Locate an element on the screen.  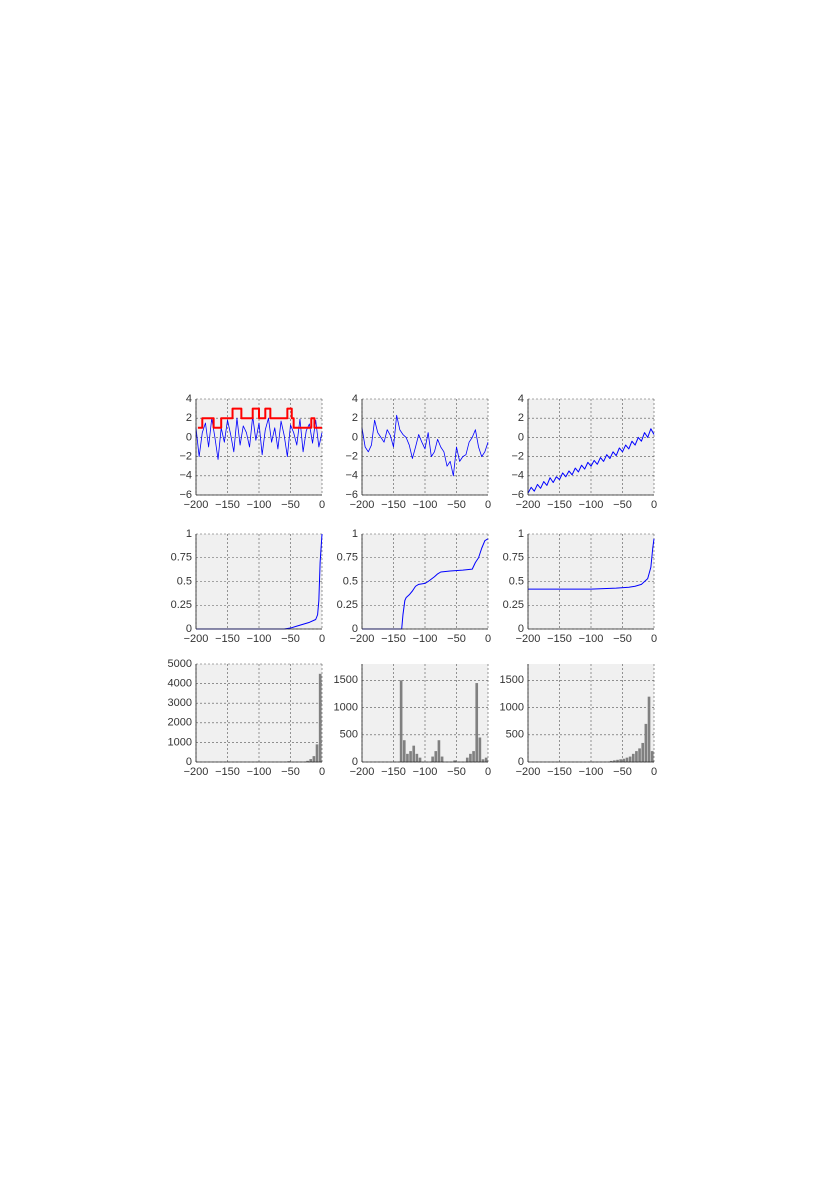
y-tick-label: 4000 is located at coordinates (180, 684).